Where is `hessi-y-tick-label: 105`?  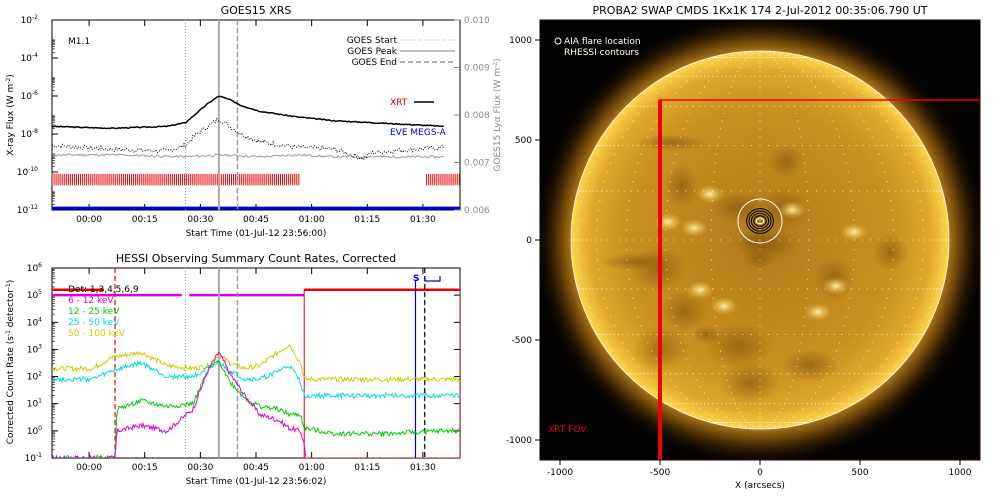
hessi-y-tick-label: 105 is located at coordinates (34, 295).